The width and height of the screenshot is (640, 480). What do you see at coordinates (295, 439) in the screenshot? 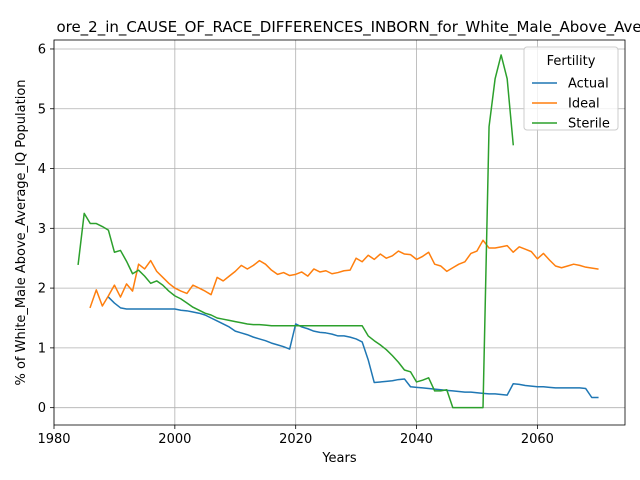
I see `x-tick-label: 2020` at bounding box center [295, 439].